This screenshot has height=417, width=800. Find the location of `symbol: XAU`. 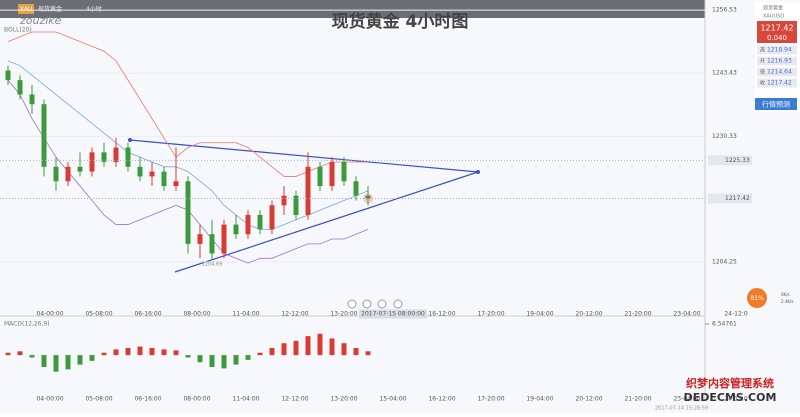

symbol: XAU is located at coordinates (26, 9).